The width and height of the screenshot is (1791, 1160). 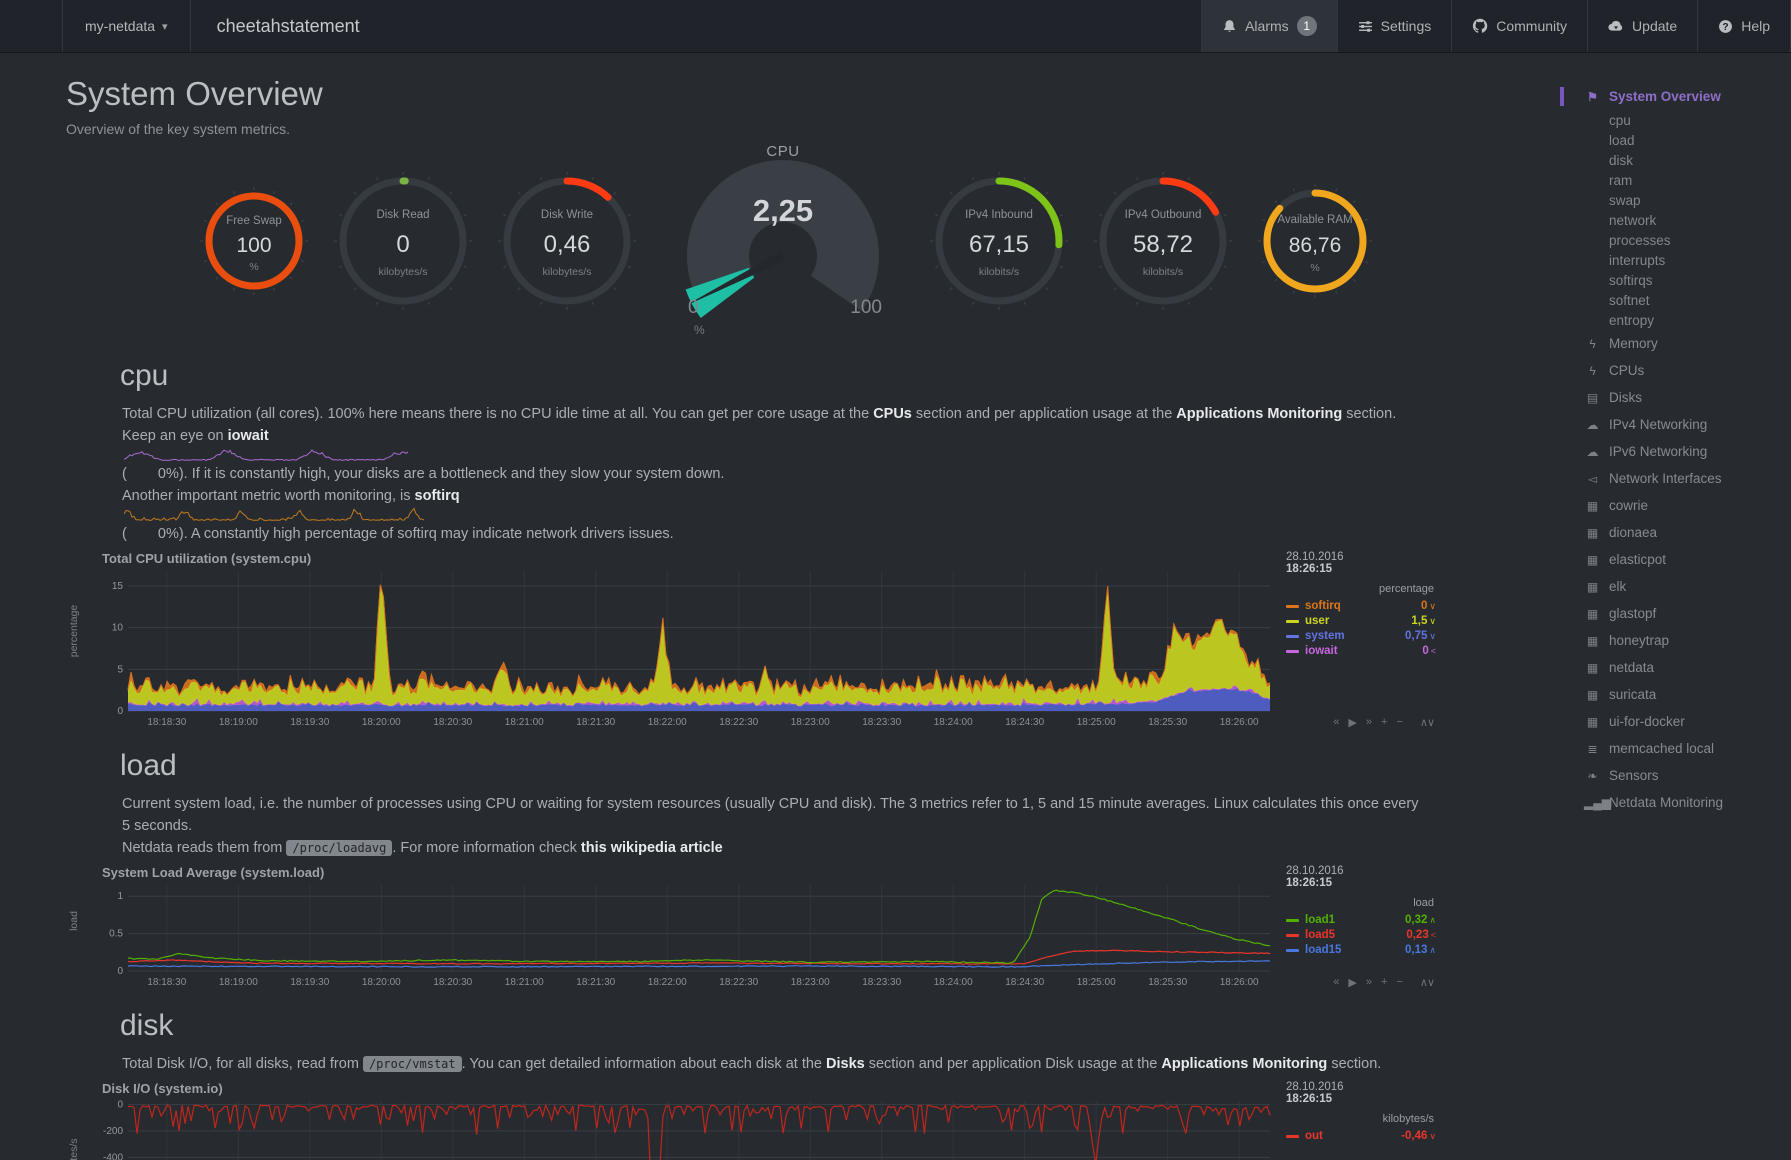 I want to click on legend-series-name: user, so click(x=1317, y=621).